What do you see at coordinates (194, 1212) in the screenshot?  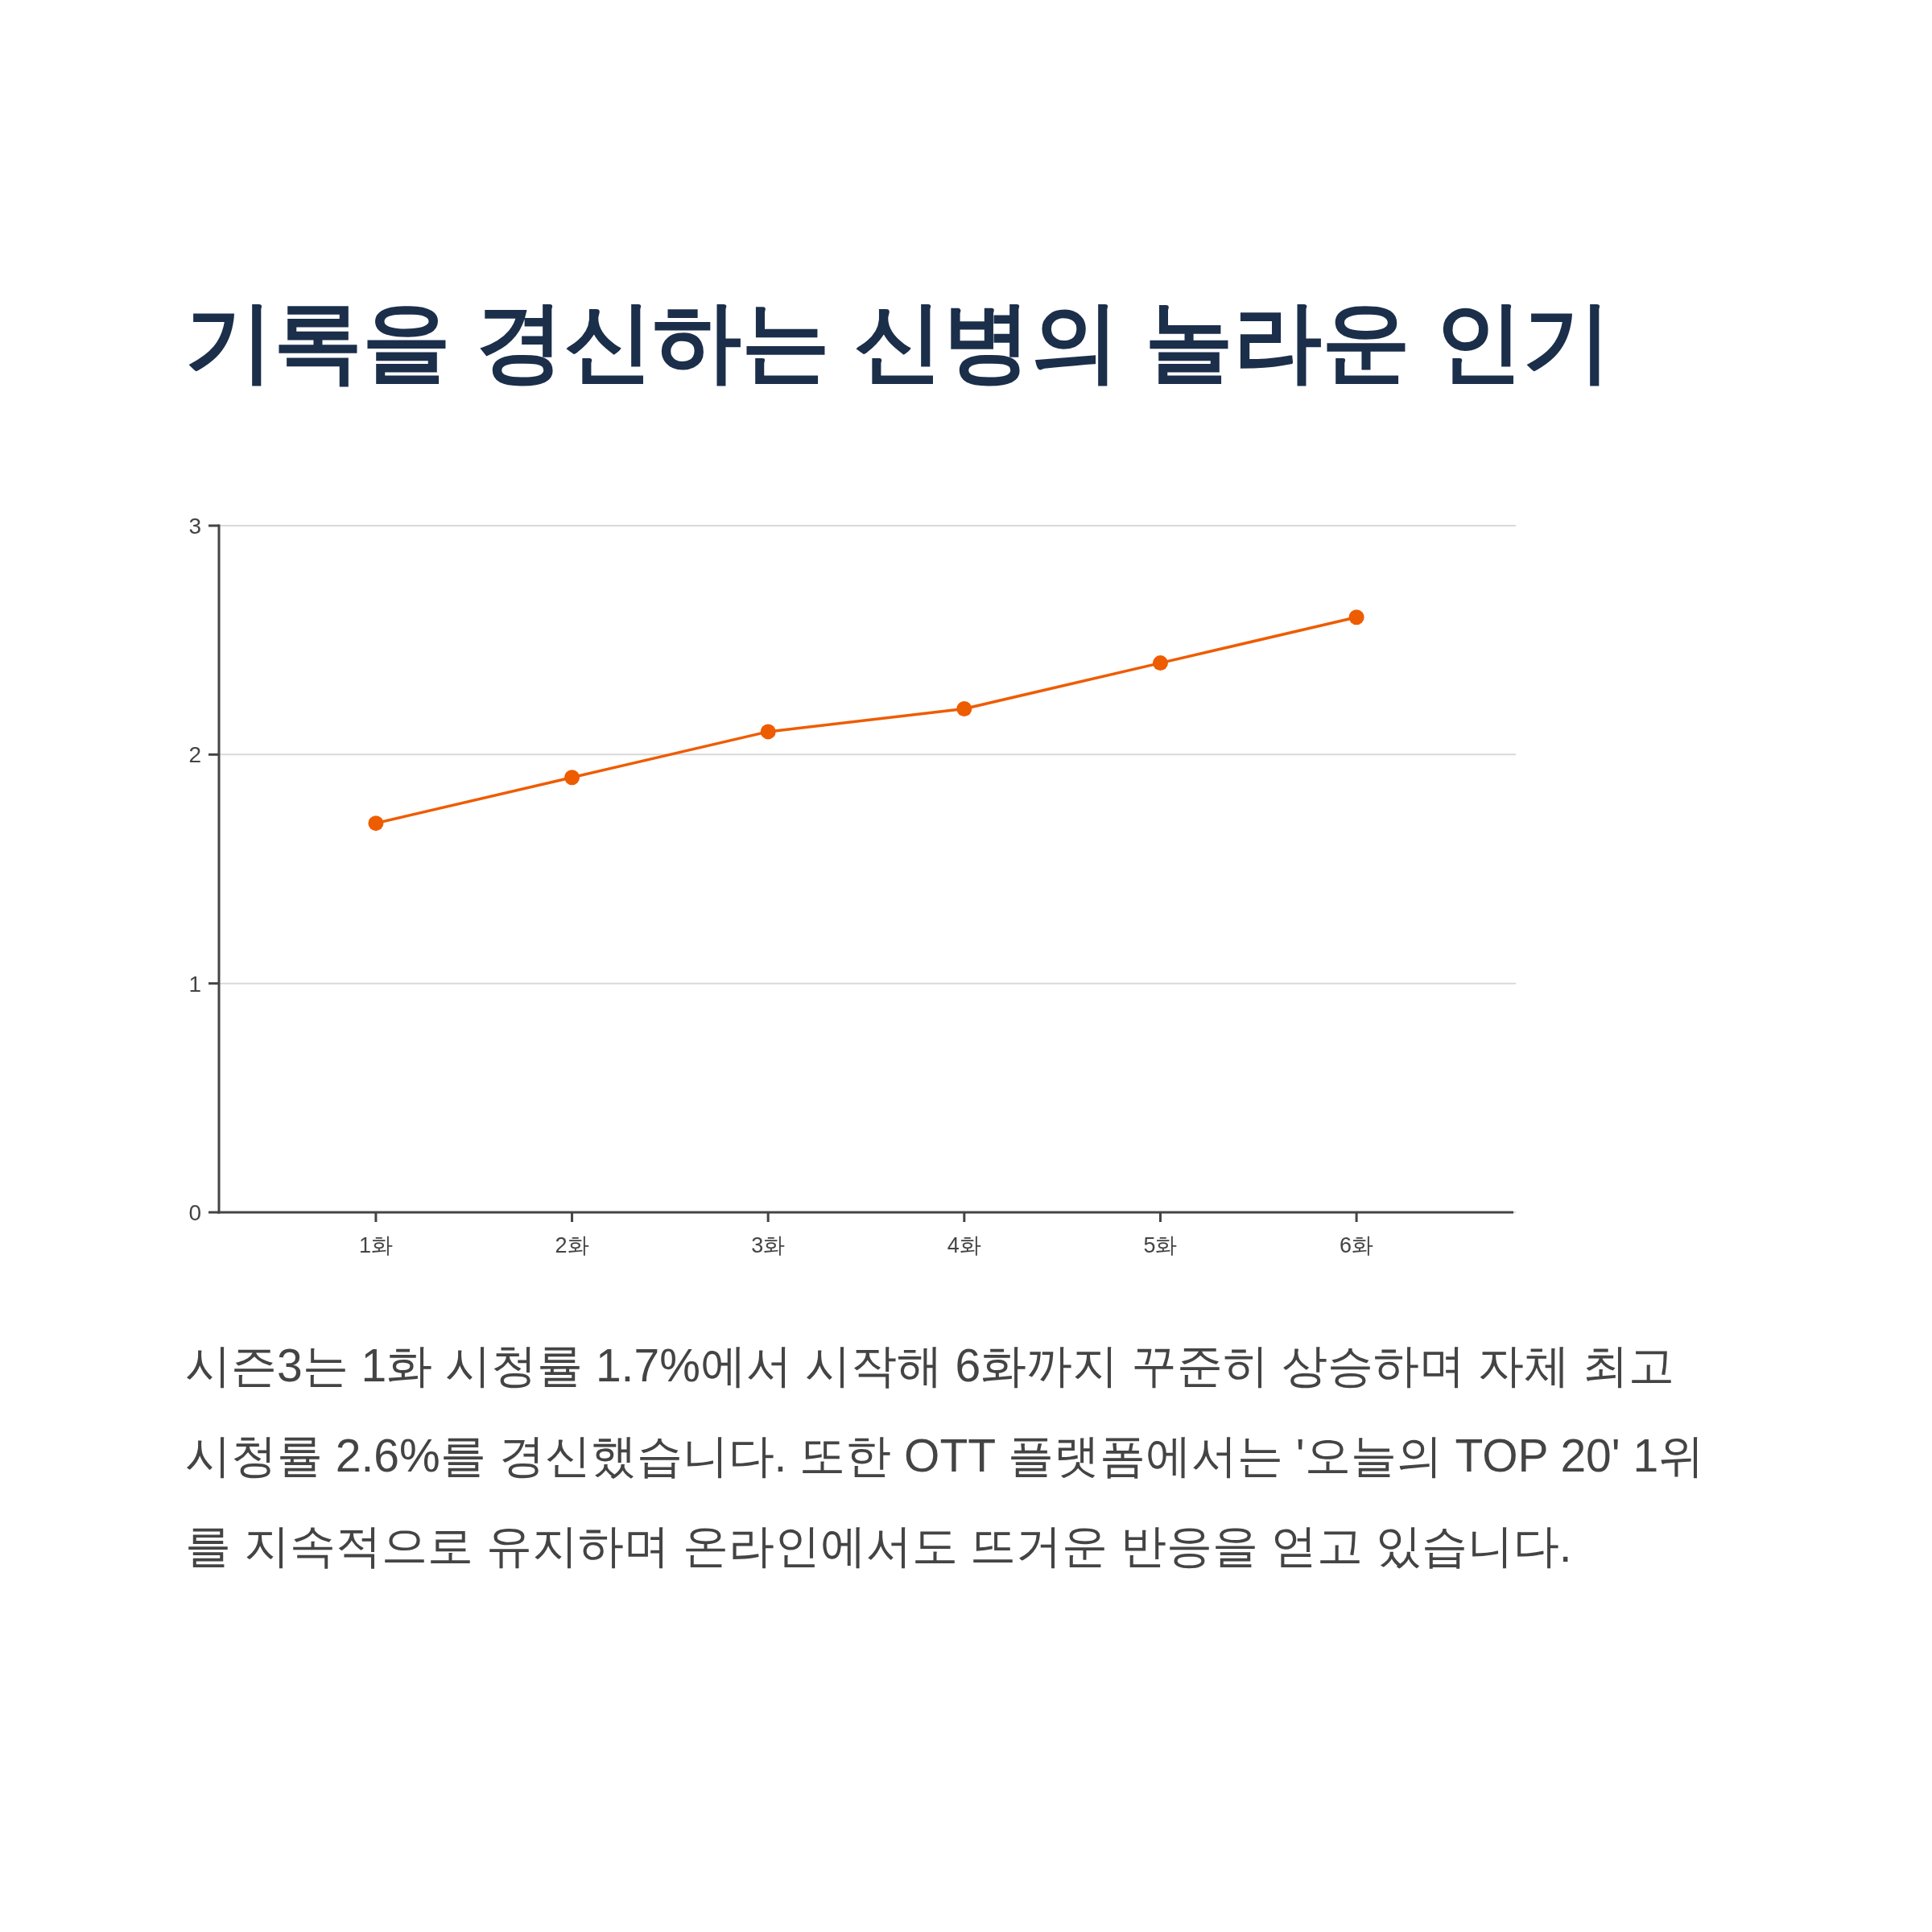 I see `y-tick-label: 0` at bounding box center [194, 1212].